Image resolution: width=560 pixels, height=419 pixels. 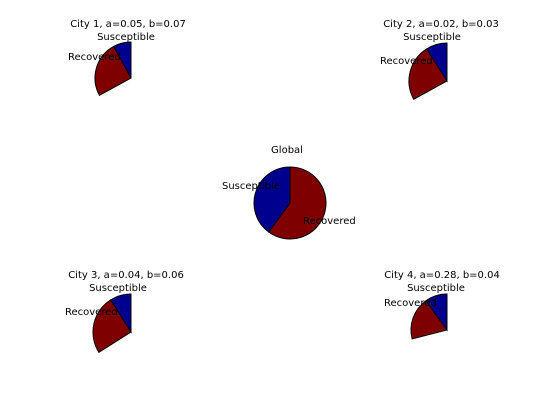 I want to click on pie-global: Global Susceptible Recovered, so click(x=289, y=192).